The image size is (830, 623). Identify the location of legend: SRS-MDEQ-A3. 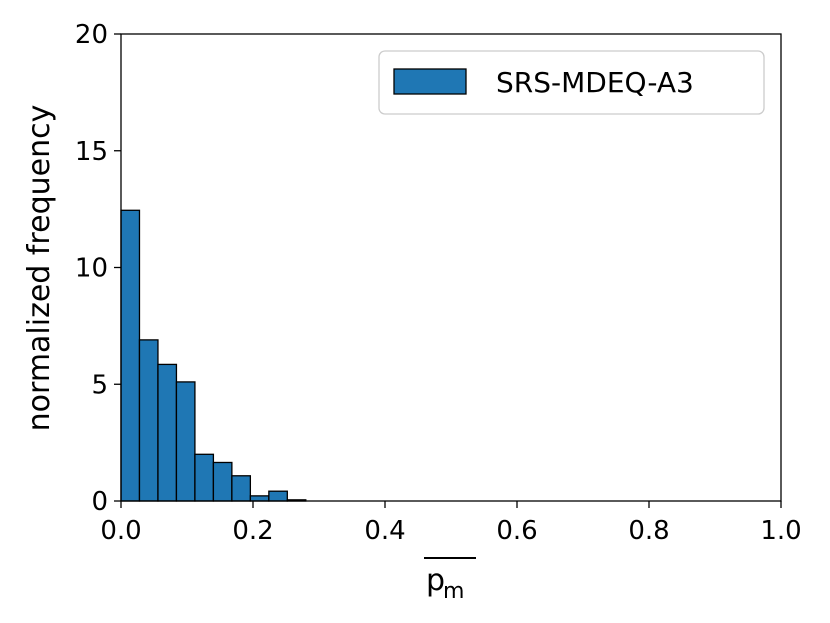
(571, 82).